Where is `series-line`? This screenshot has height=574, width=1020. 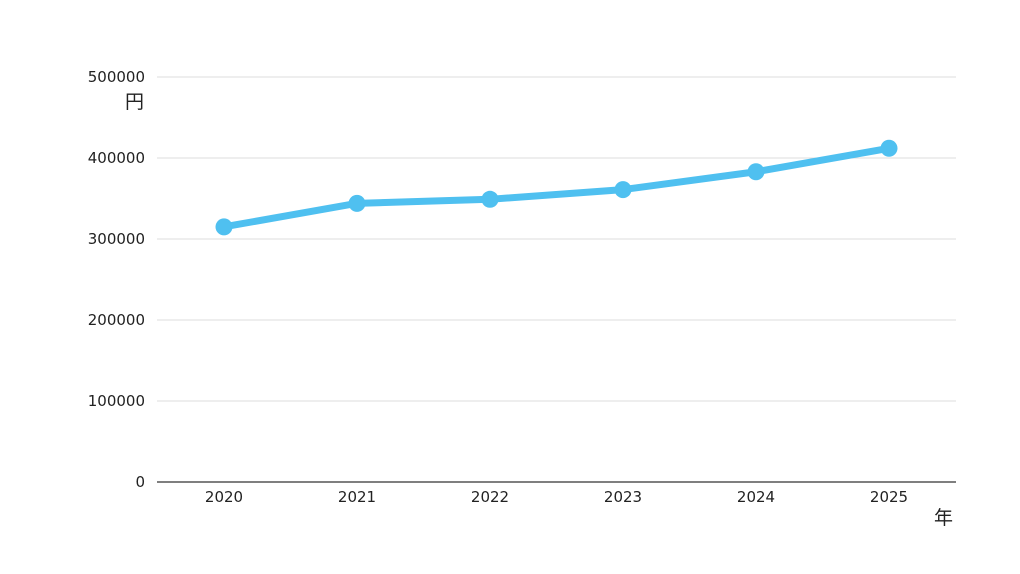
series-line is located at coordinates (556, 187).